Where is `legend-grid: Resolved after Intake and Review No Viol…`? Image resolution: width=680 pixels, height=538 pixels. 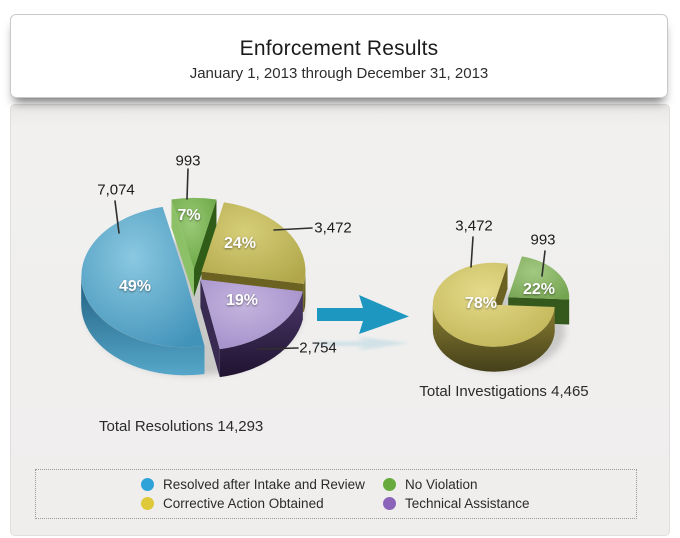 legend-grid: Resolved after Intake and Review No Viol… is located at coordinates (335, 494).